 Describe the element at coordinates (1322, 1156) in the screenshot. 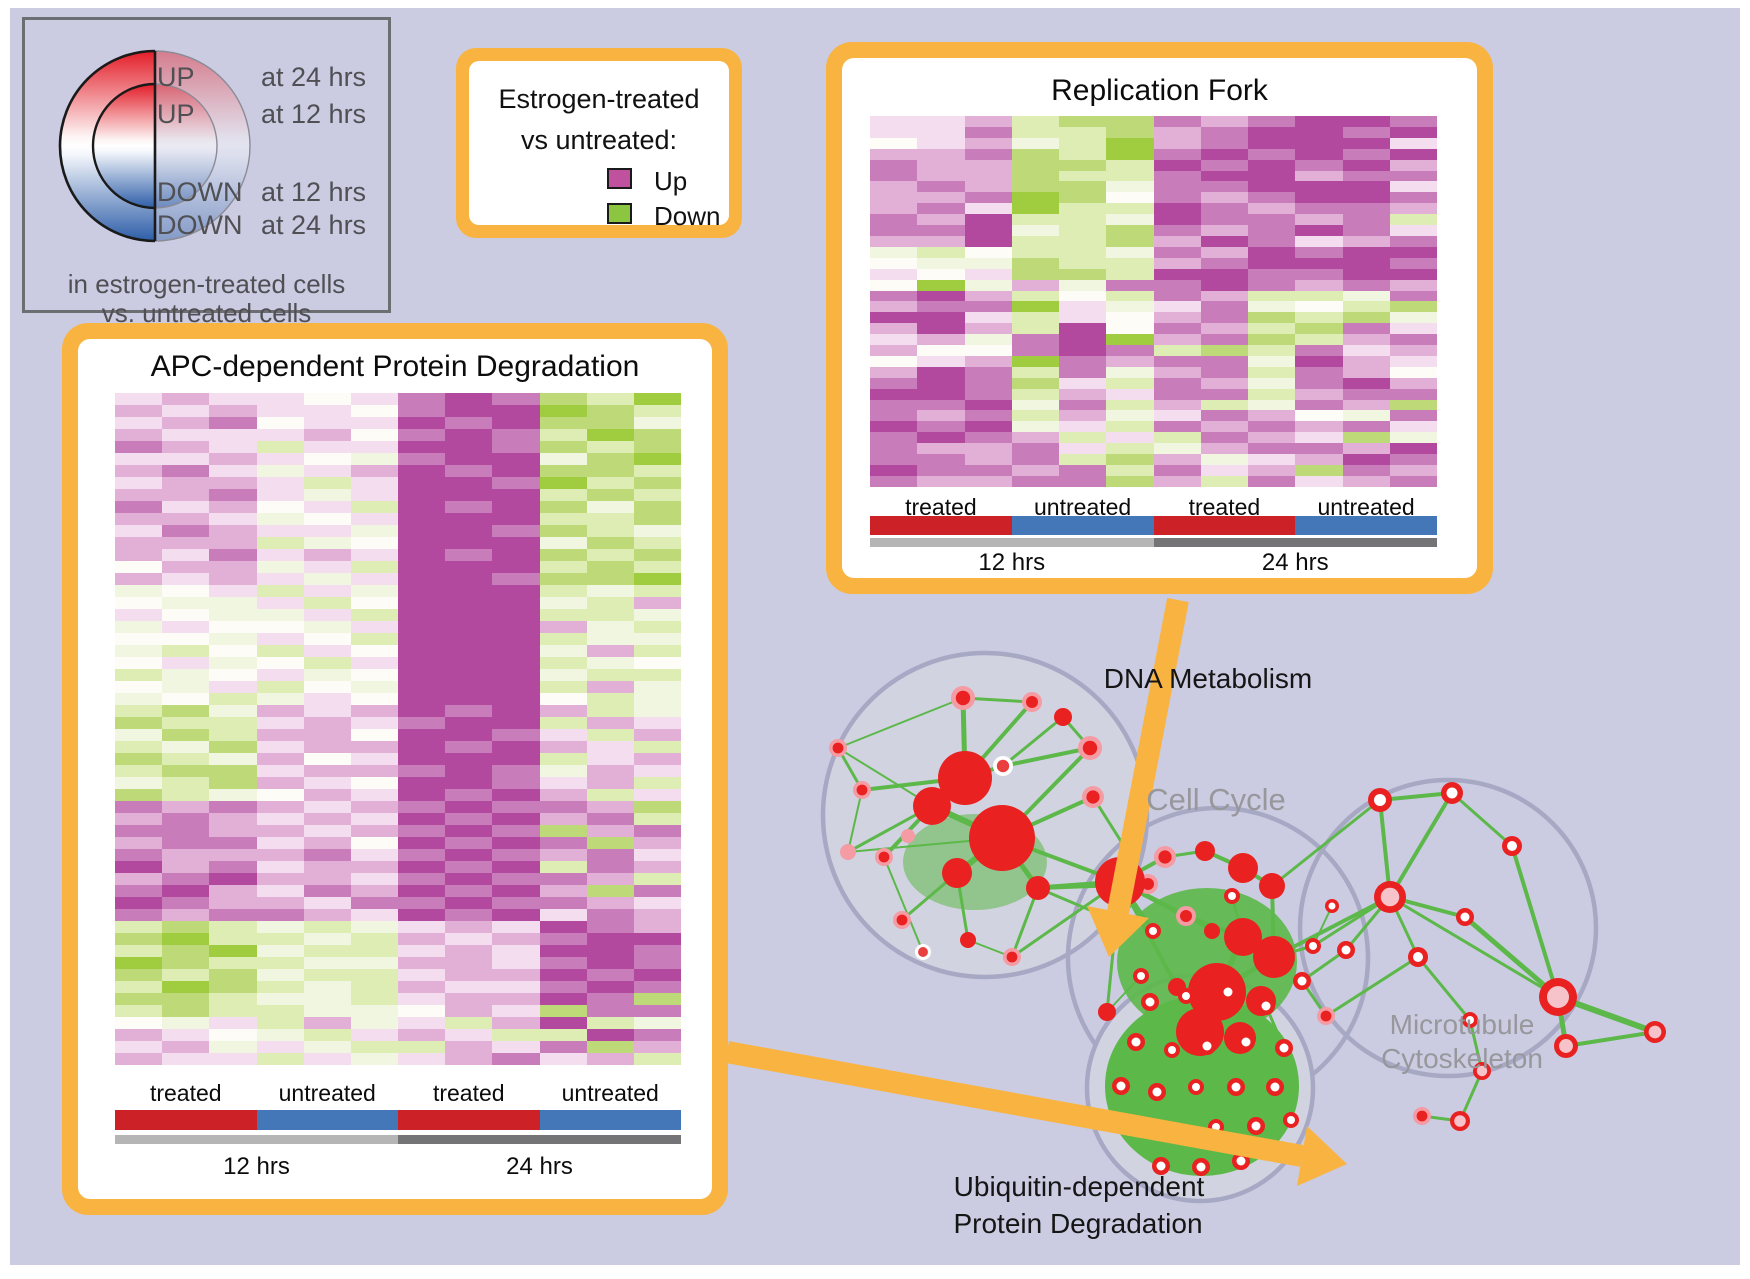

I see `annotation-arrow-head-icon` at that location.